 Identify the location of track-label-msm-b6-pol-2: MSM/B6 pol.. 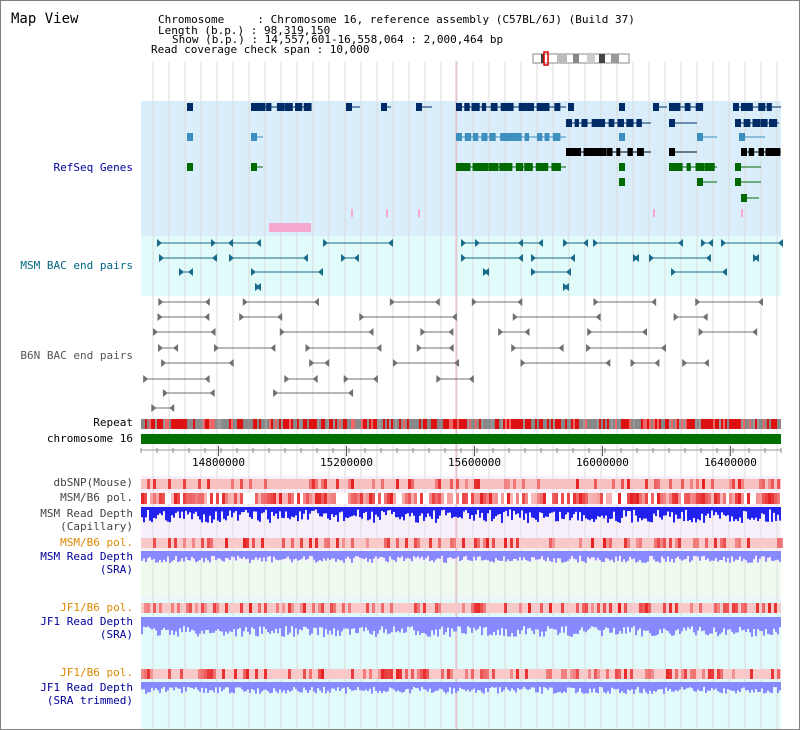
(96, 542).